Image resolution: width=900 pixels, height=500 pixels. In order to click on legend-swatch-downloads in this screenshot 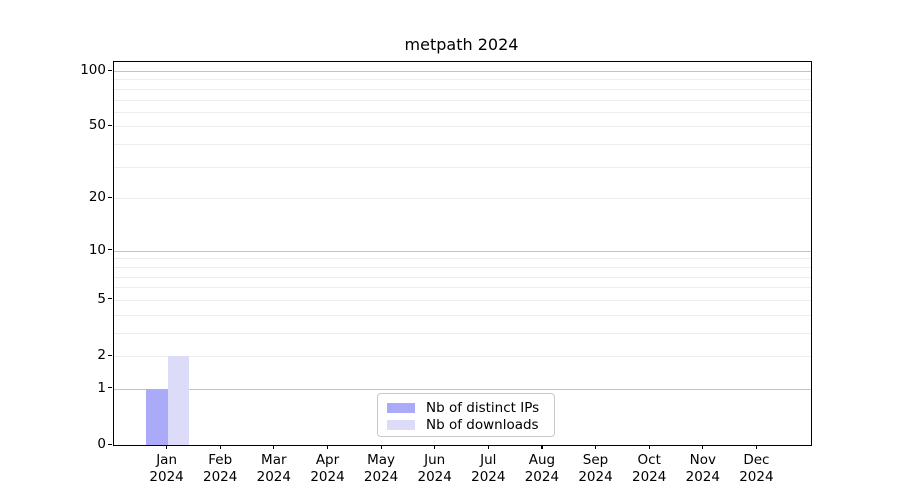, I will do `click(401, 424)`.